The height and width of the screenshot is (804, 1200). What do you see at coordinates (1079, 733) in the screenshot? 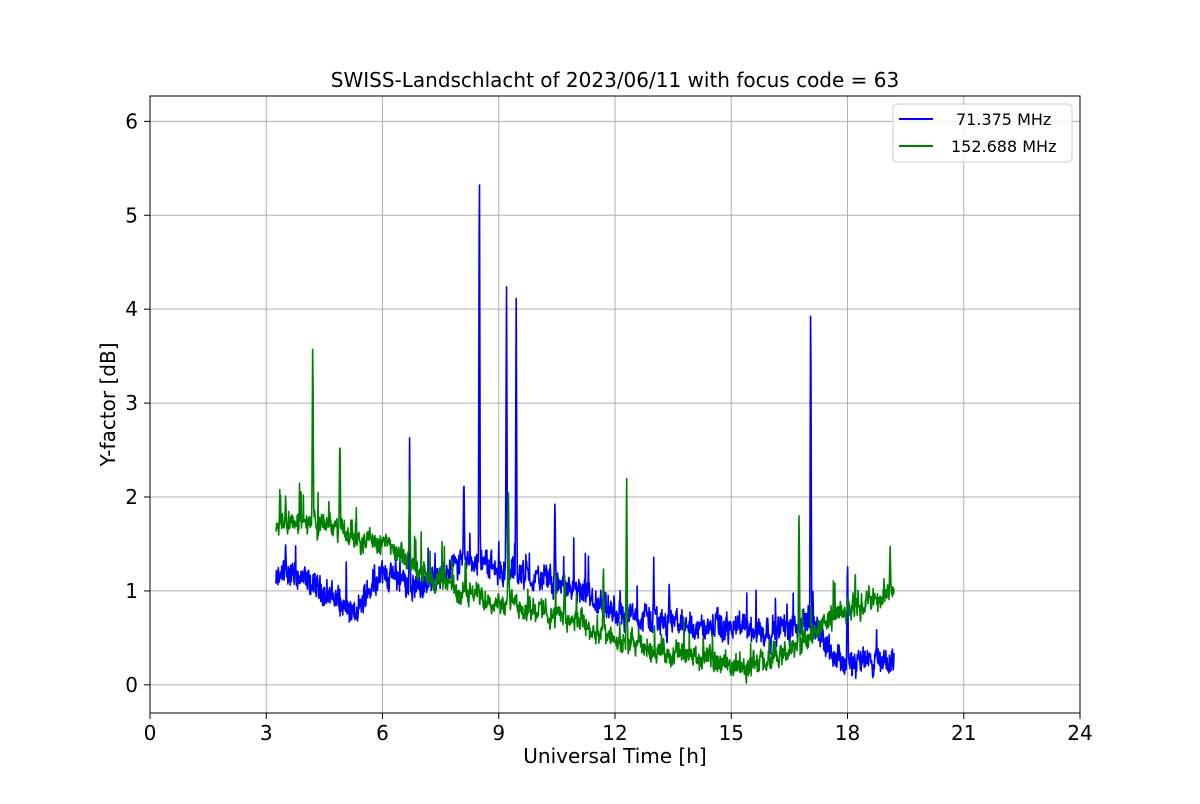
I see `x-tick-label: 24` at bounding box center [1079, 733].